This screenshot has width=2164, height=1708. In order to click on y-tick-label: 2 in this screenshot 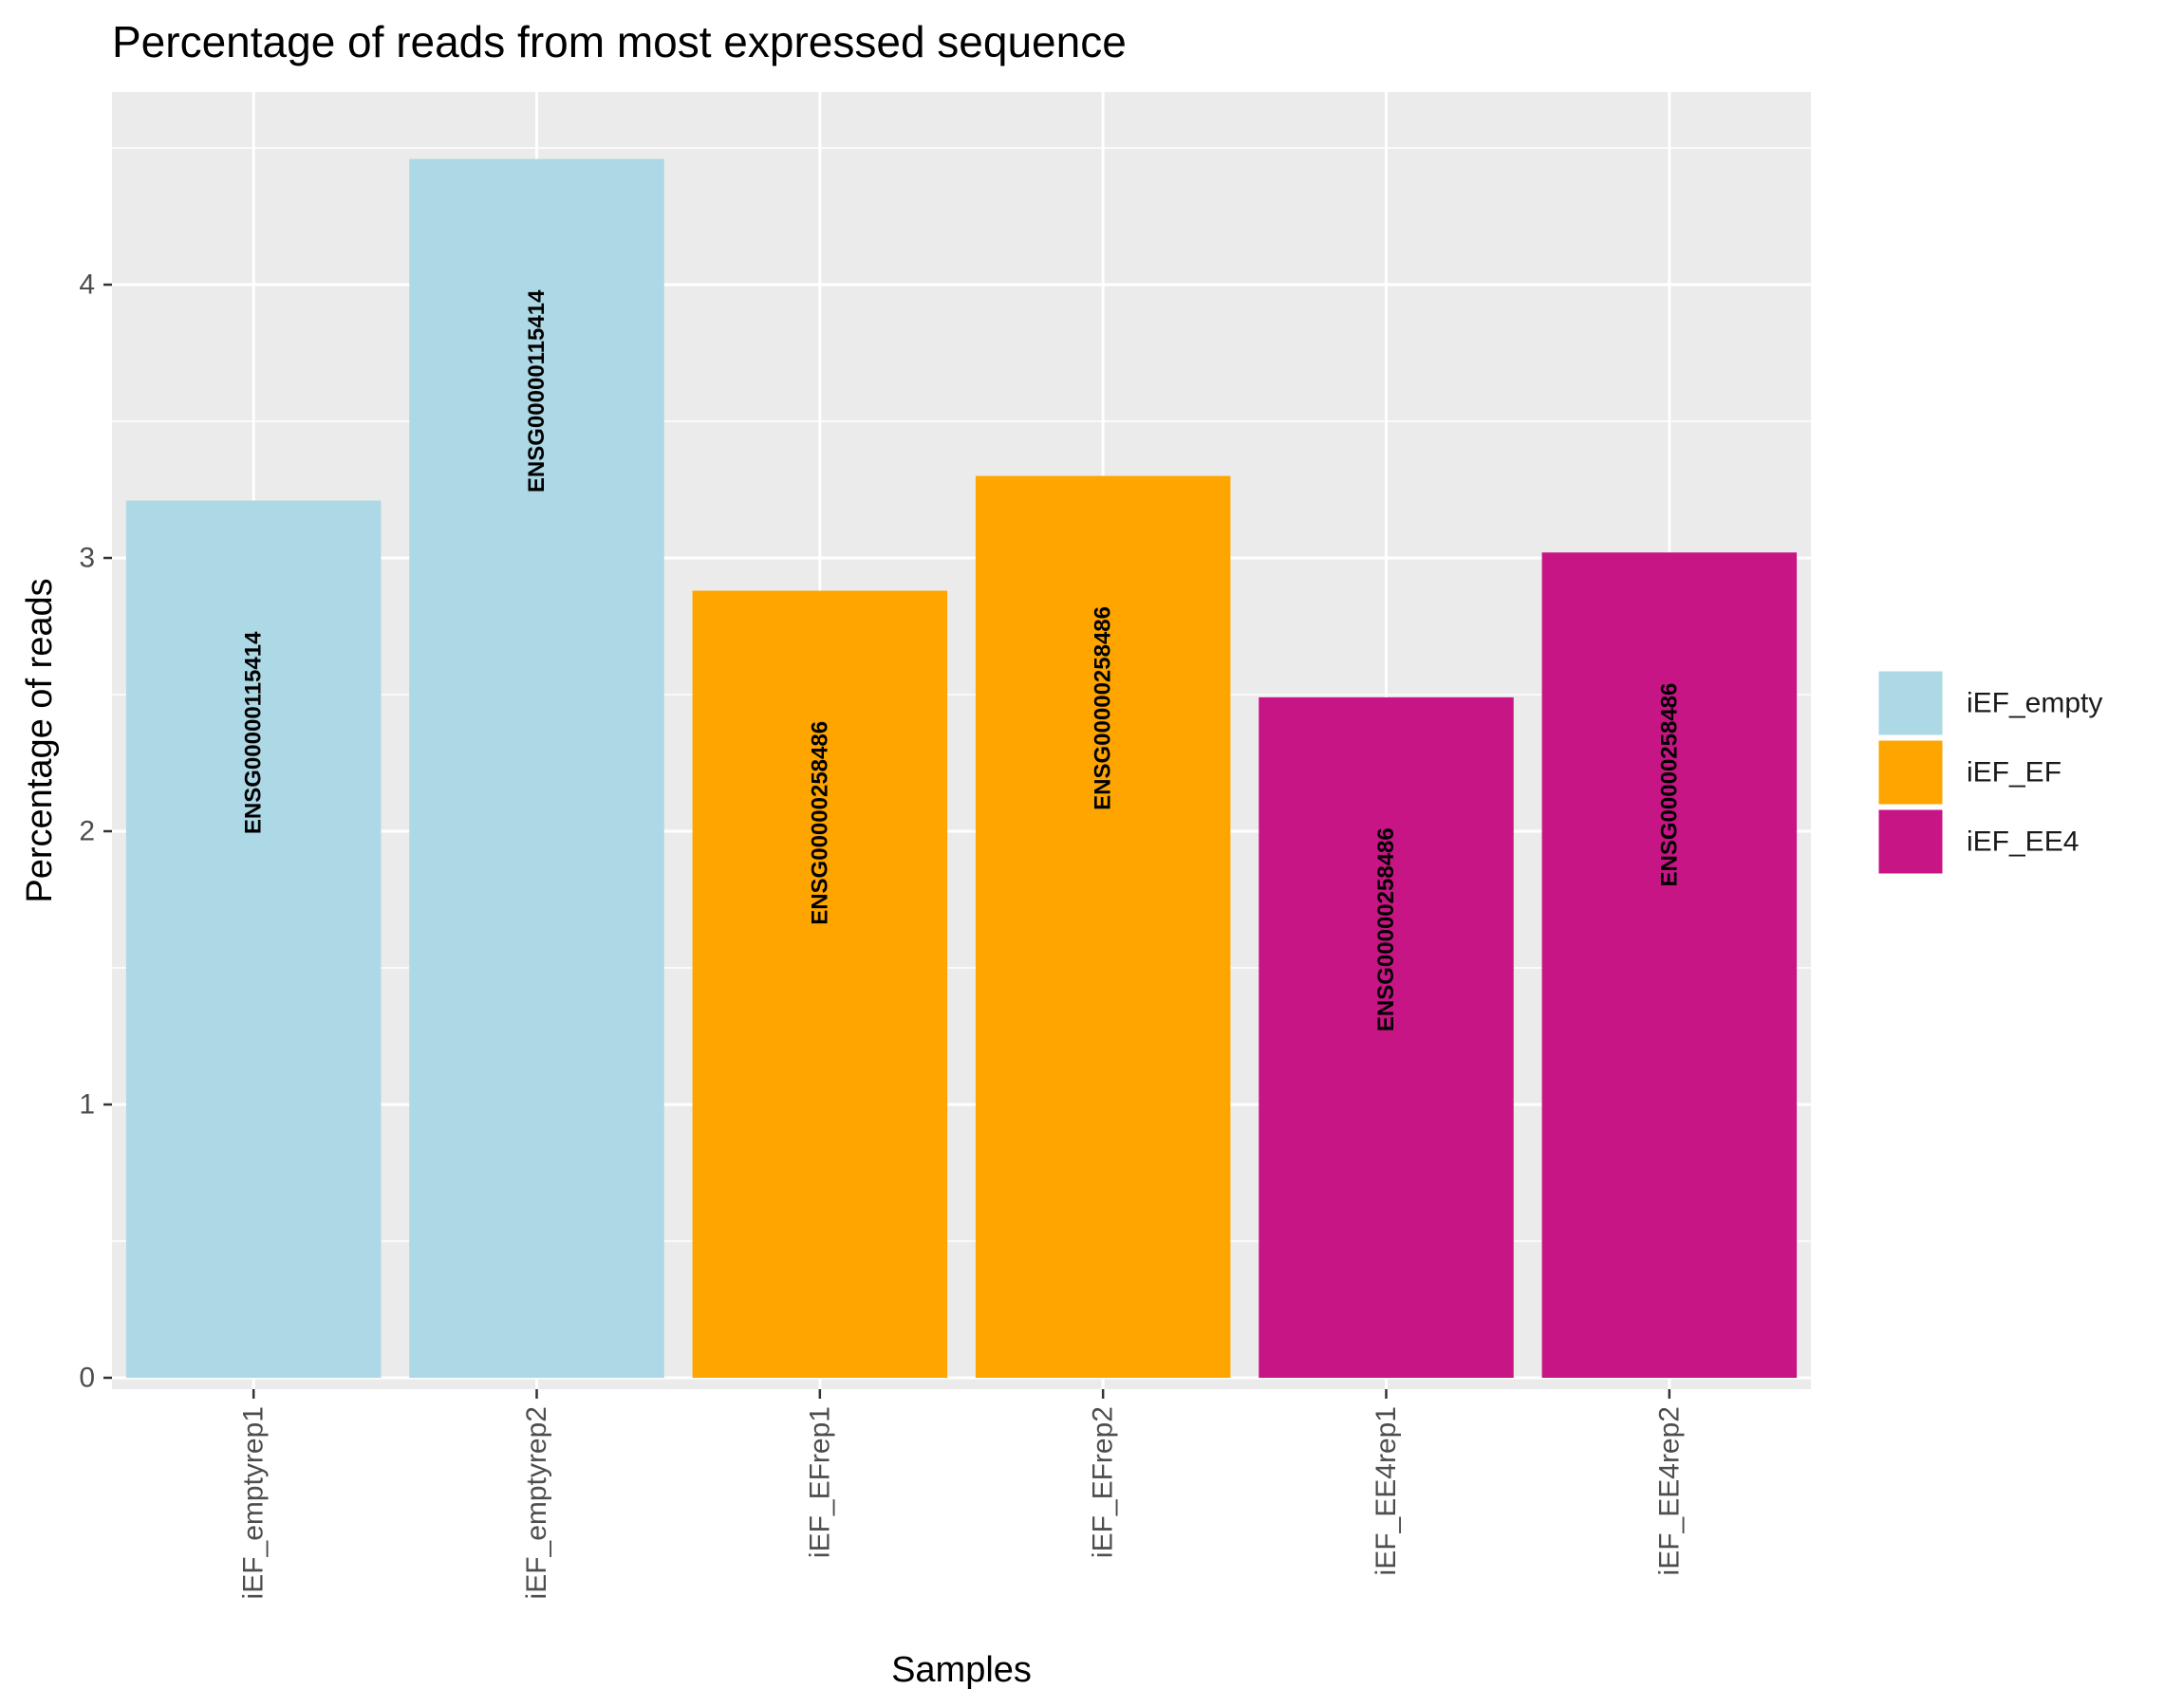, I will do `click(87, 832)`.